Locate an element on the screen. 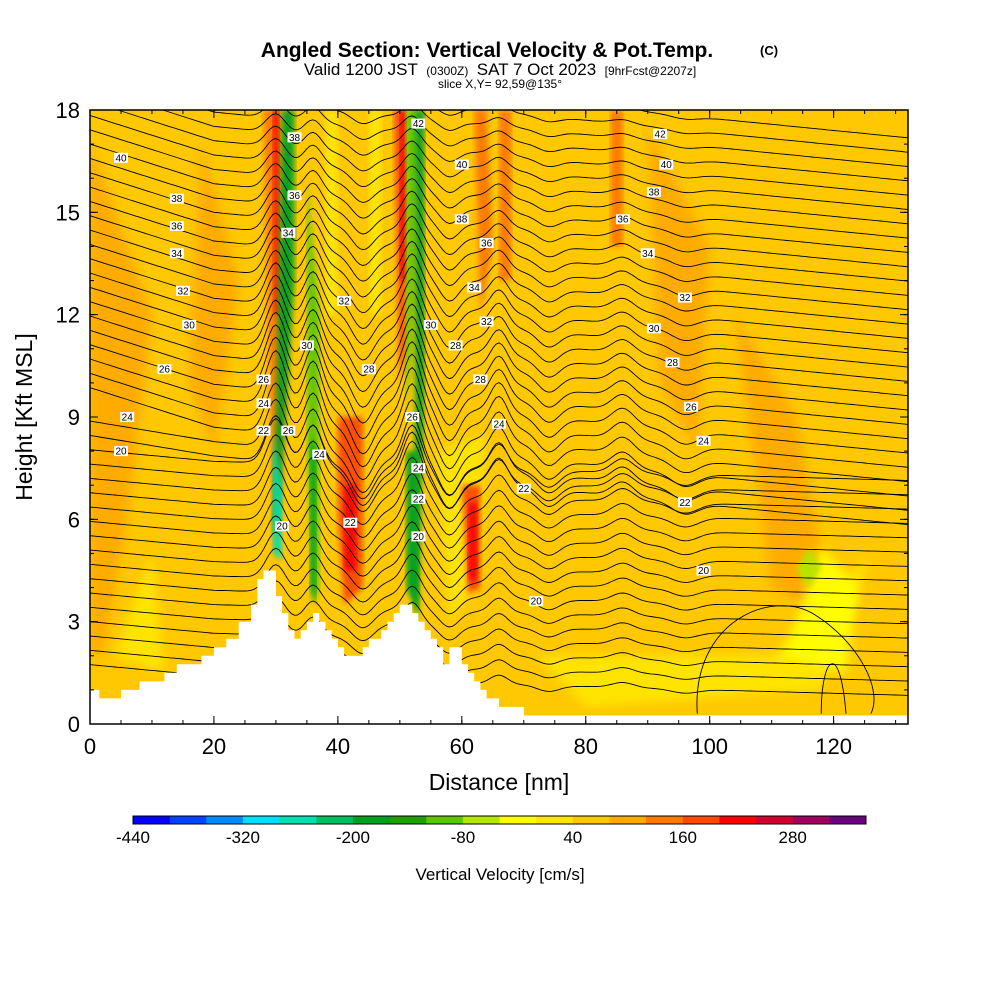 This screenshot has height=1000, width=1000. theta-label-text: 28 is located at coordinates (456, 346).